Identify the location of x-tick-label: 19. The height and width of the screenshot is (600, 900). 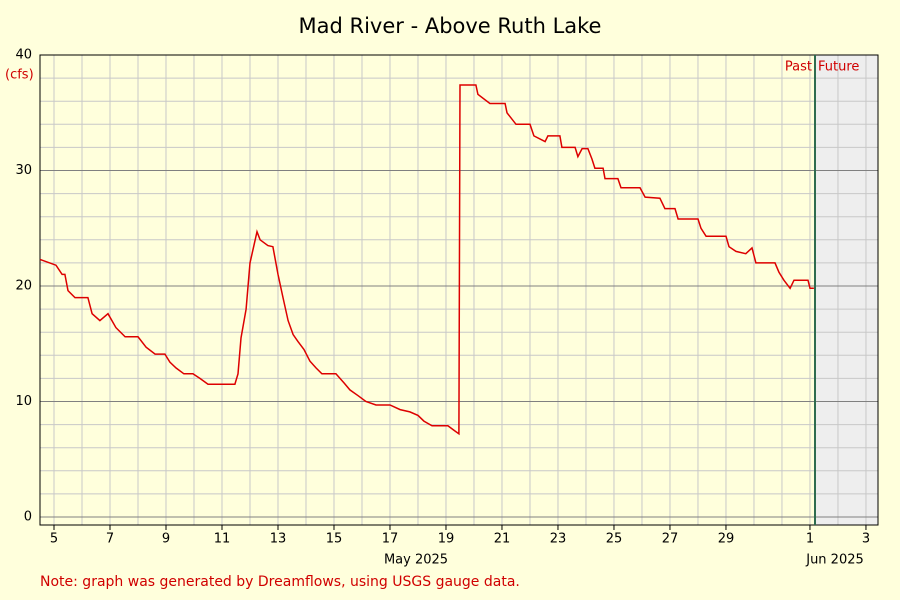
(446, 539).